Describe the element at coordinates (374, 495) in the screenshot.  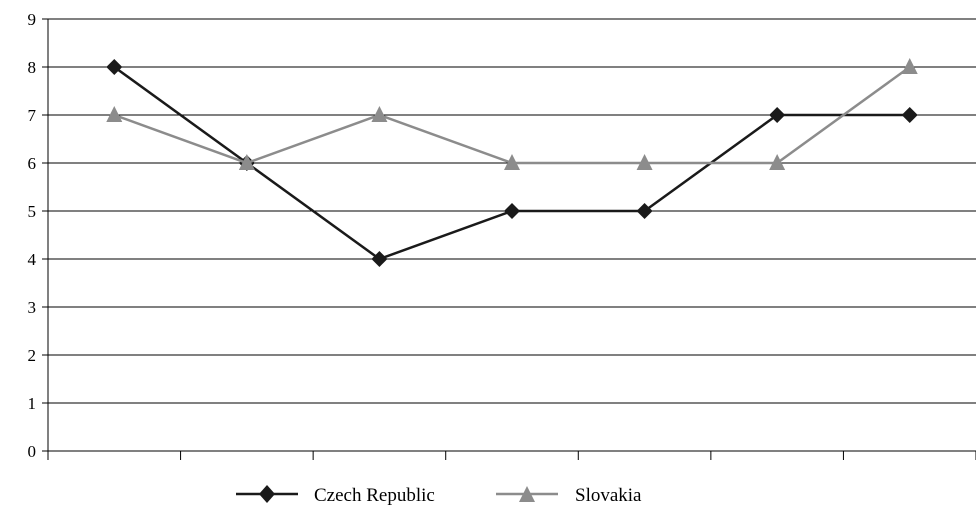
I see `legend-label-czech-republic: Czech Republic` at that location.